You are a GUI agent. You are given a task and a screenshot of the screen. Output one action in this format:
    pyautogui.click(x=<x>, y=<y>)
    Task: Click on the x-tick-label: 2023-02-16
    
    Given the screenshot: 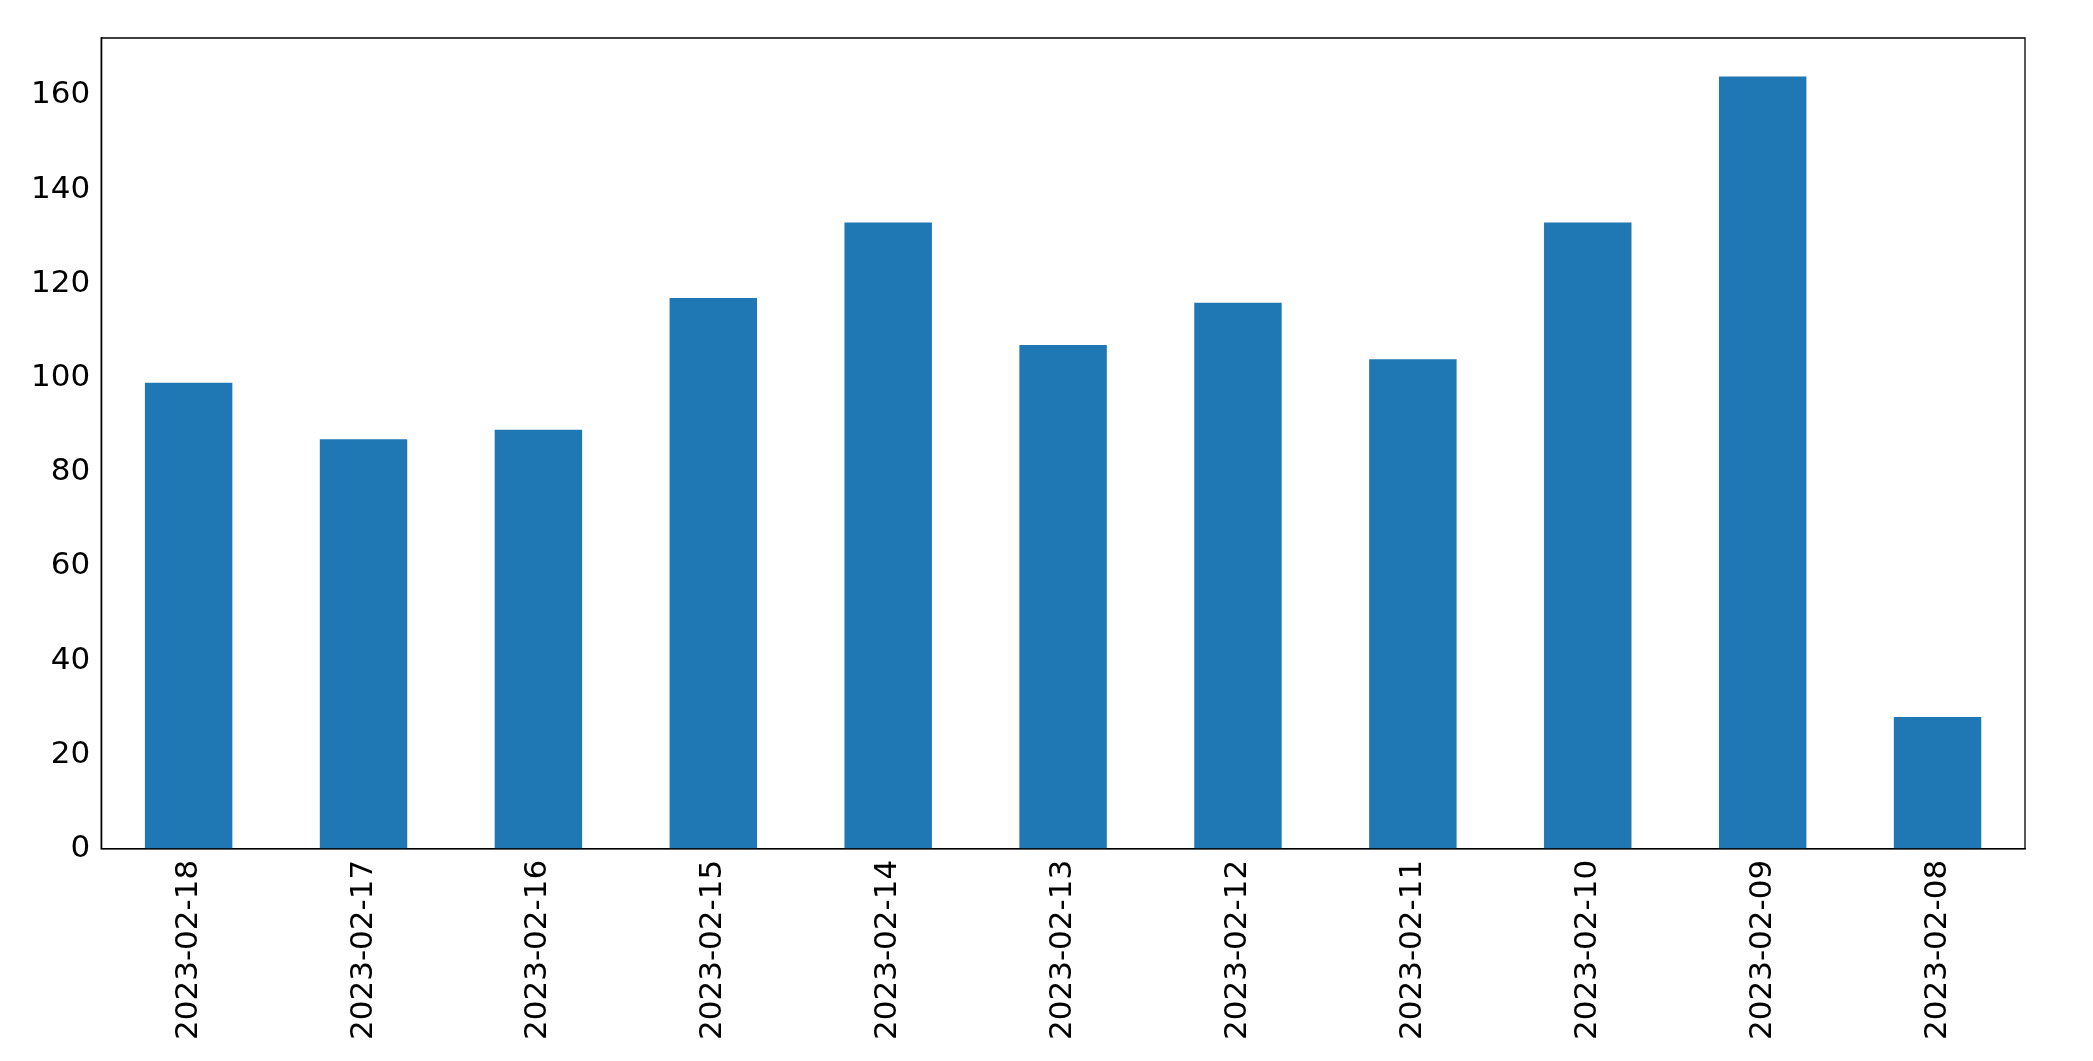 What is the action you would take?
    pyautogui.click(x=535, y=950)
    